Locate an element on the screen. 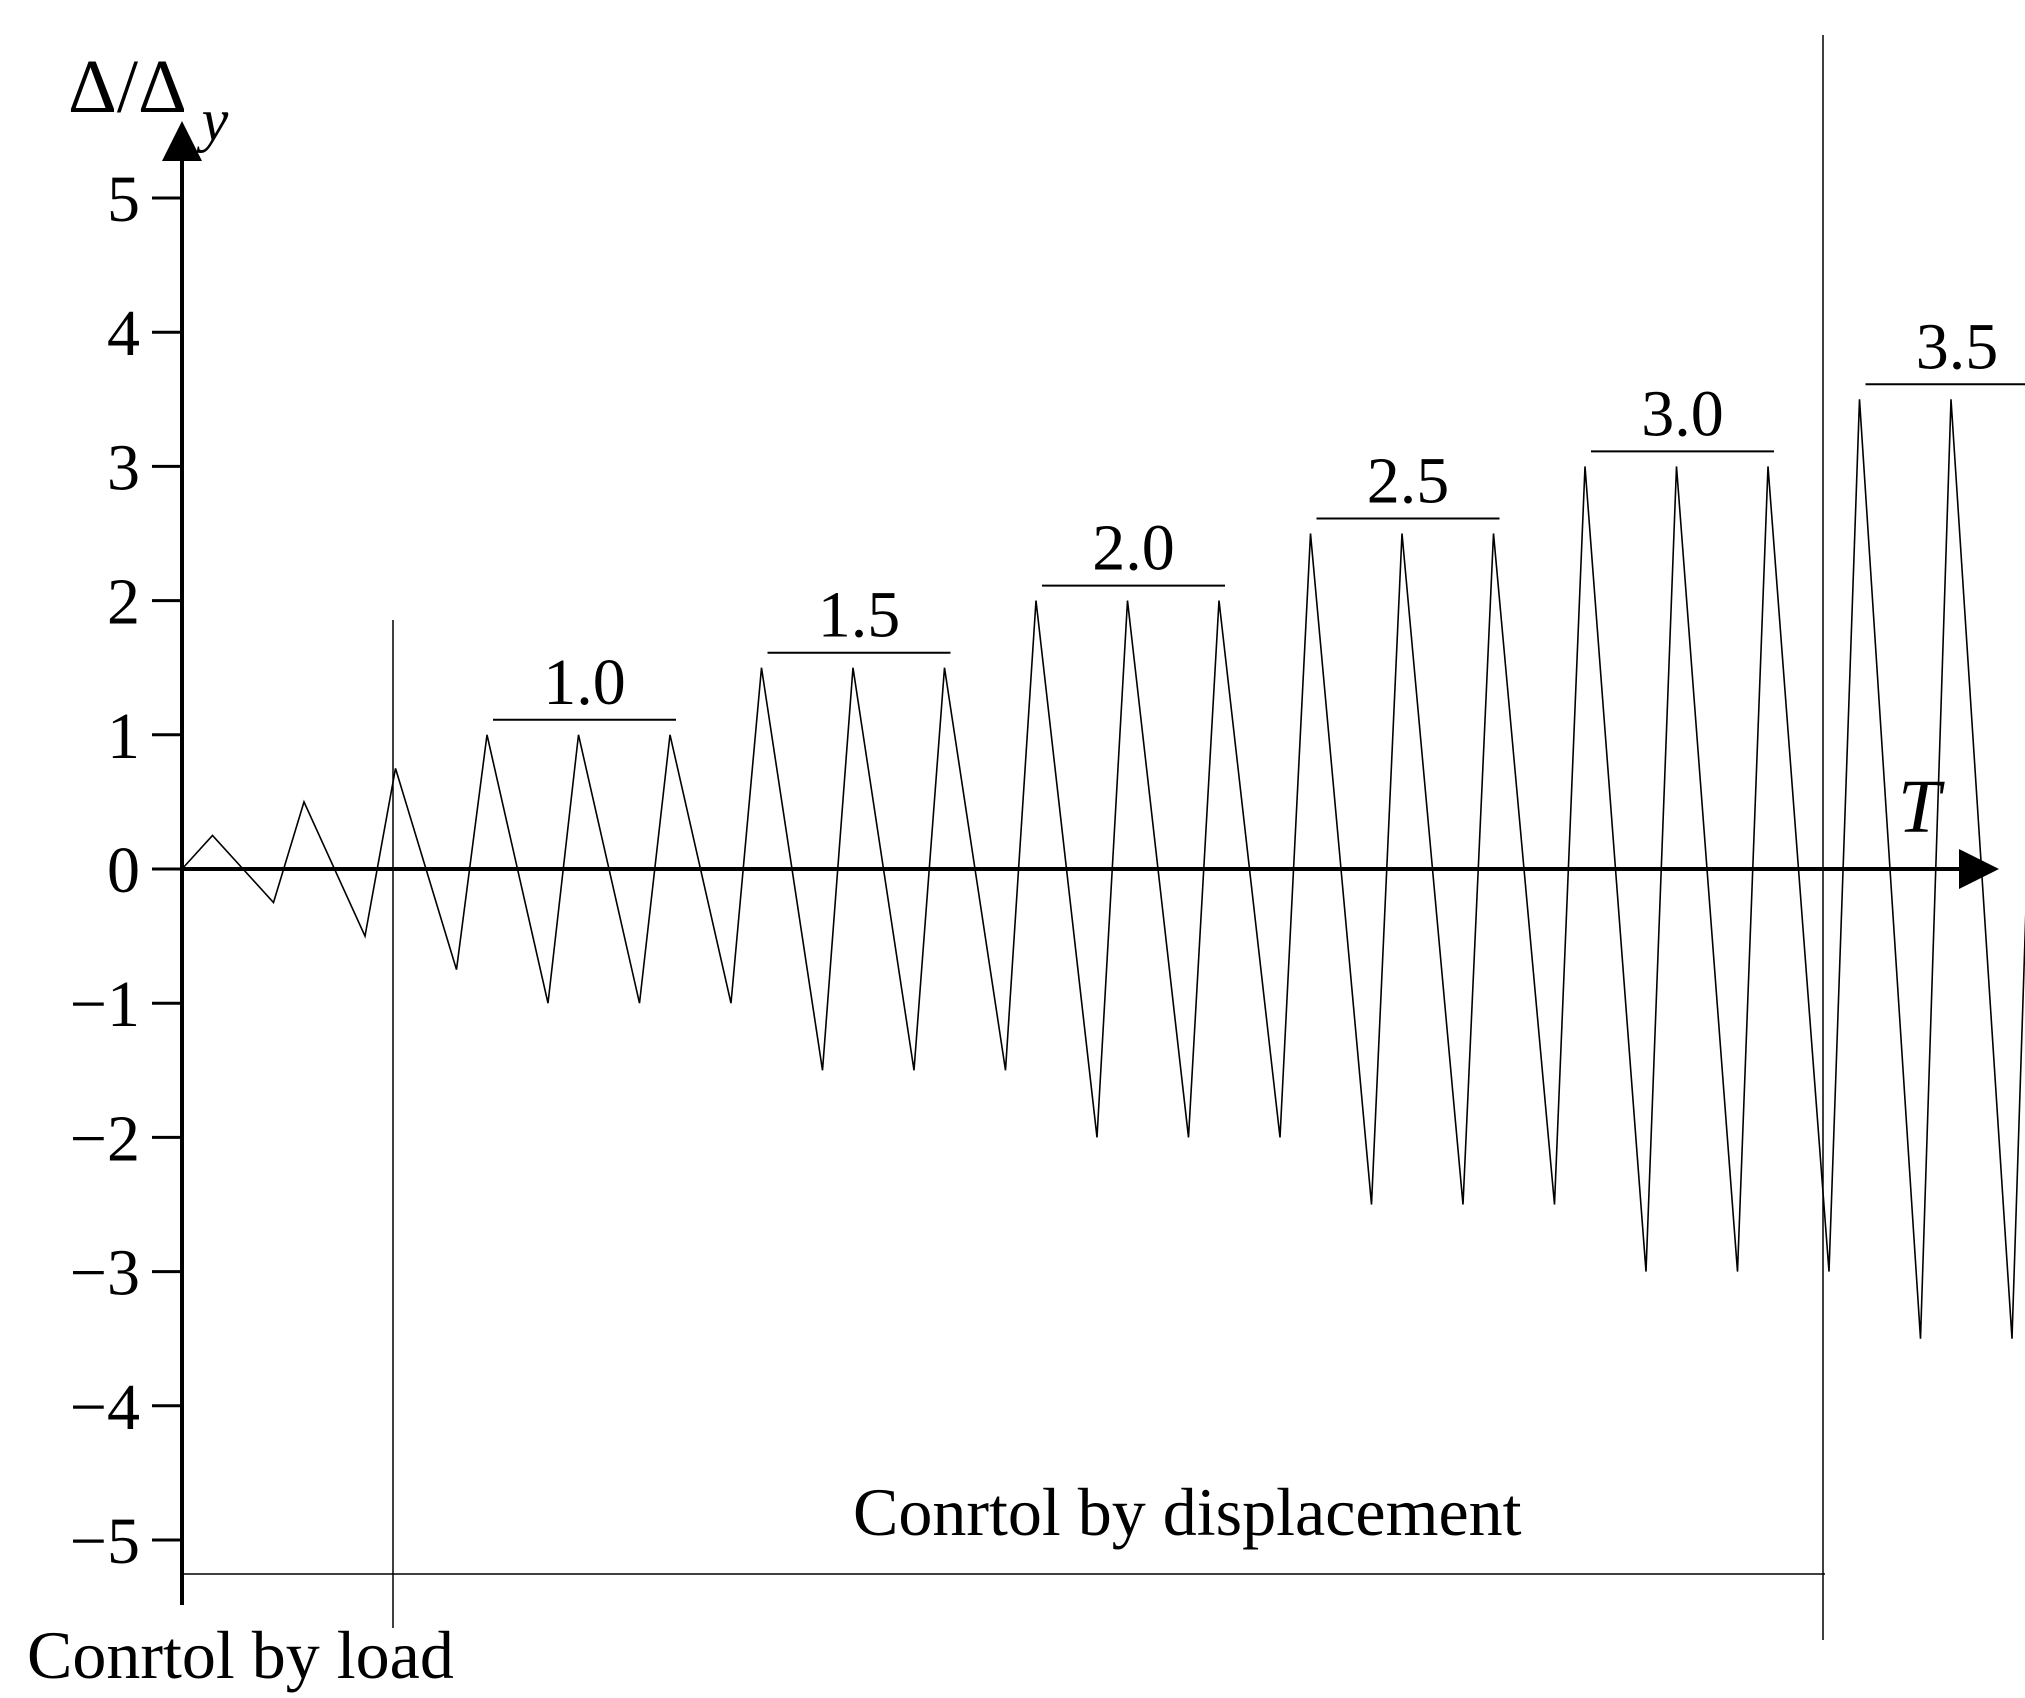 The height and width of the screenshot is (1698, 2025). y-tick-label: 4 is located at coordinates (123, 333).